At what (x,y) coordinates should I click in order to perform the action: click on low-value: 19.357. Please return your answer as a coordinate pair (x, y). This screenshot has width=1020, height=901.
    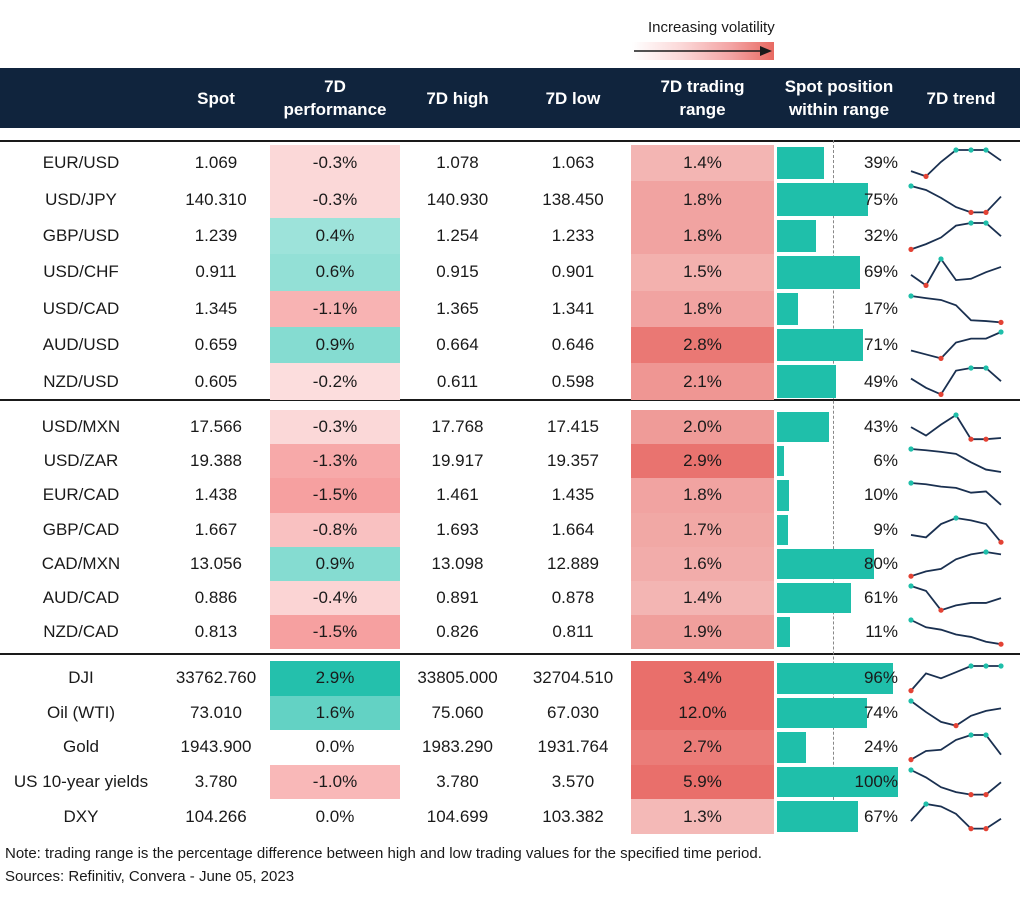
    Looking at the image, I should click on (573, 461).